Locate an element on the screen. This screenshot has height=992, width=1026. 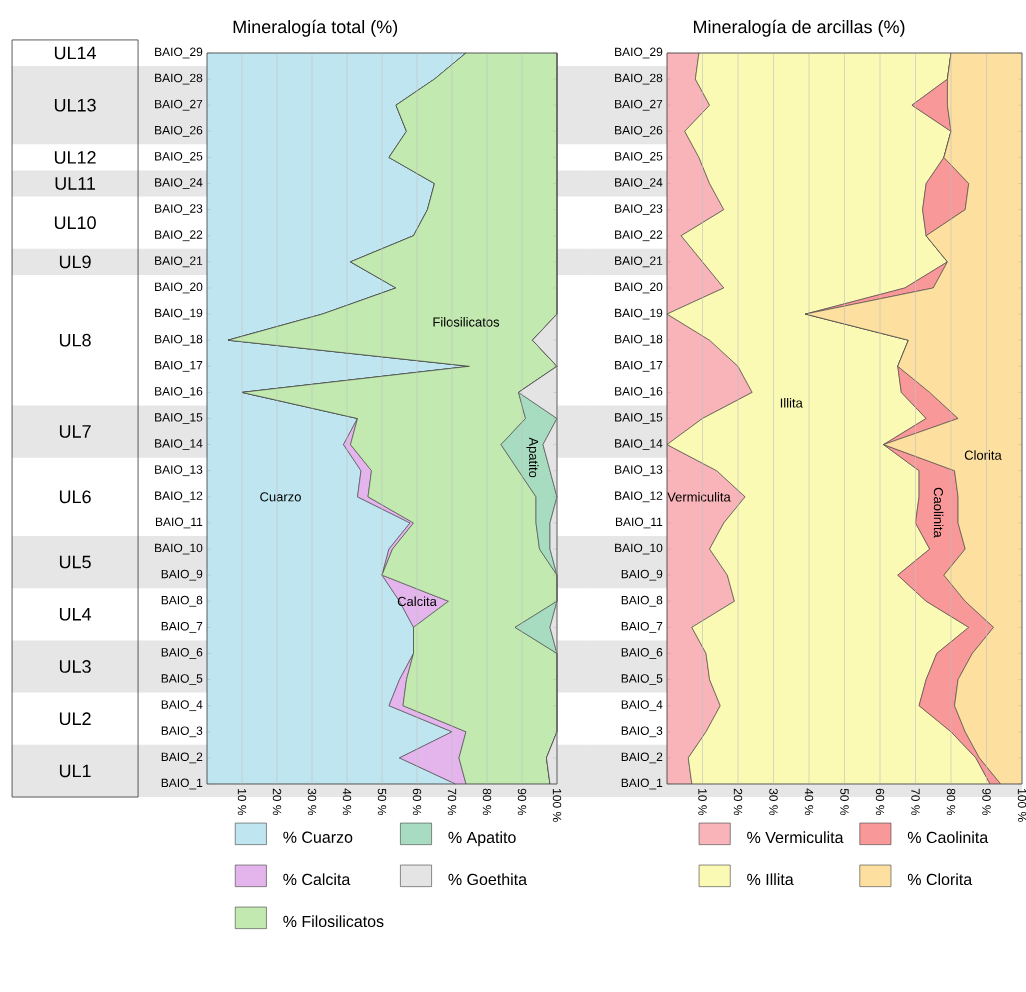
annotation: Caolinita is located at coordinates (938, 512).